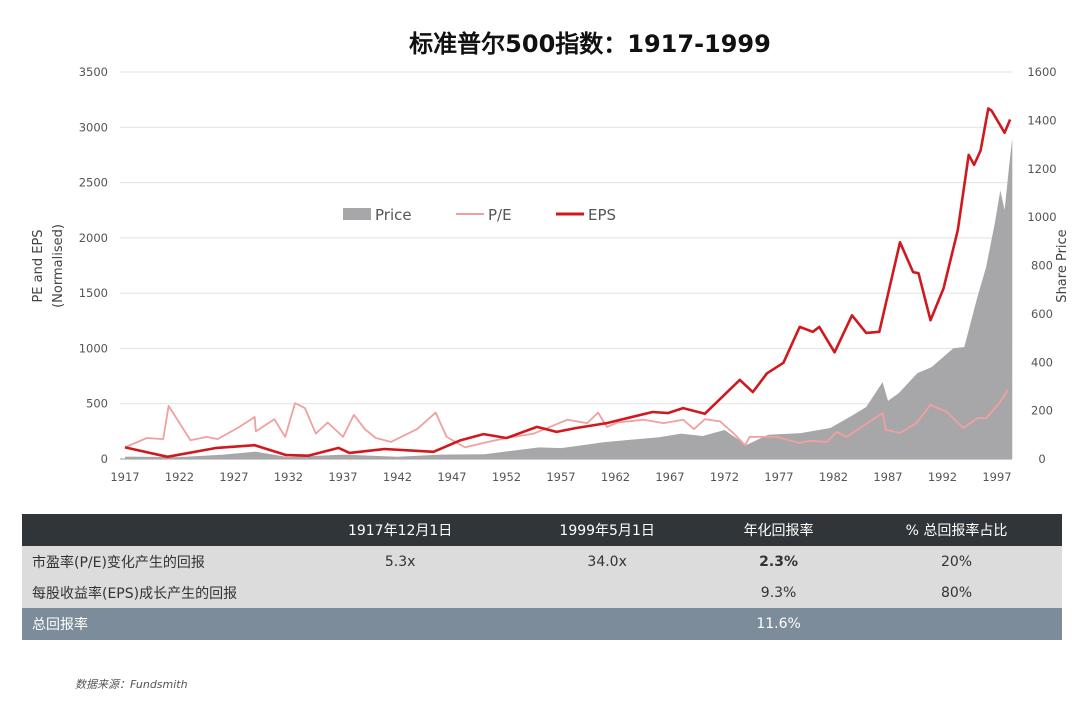 This screenshot has height=702, width=1080. What do you see at coordinates (560, 477) in the screenshot?
I see `x-tick: 1957` at bounding box center [560, 477].